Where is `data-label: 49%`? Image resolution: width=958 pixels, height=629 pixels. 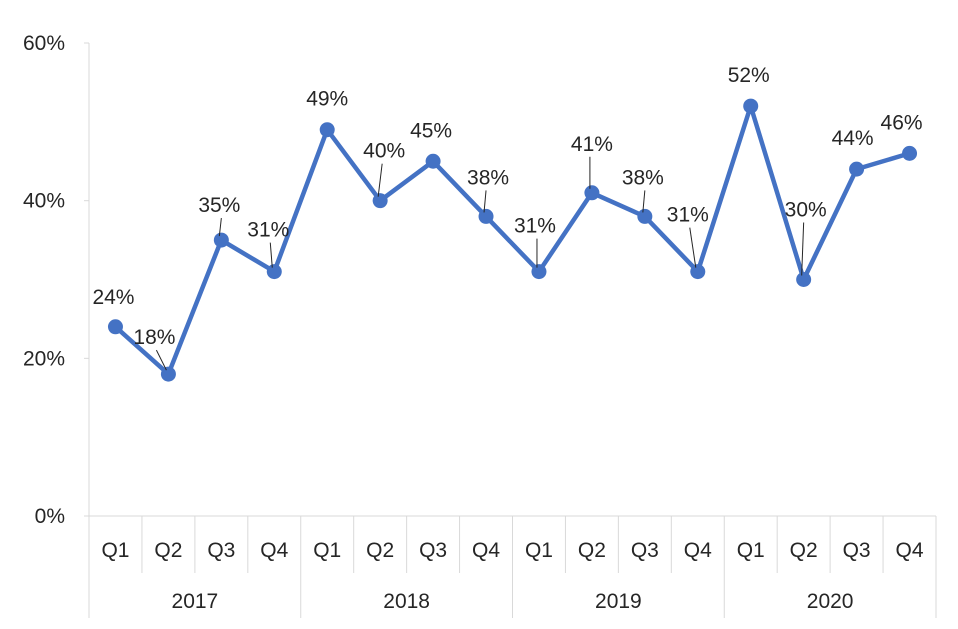
data-label: 49% is located at coordinates (327, 99).